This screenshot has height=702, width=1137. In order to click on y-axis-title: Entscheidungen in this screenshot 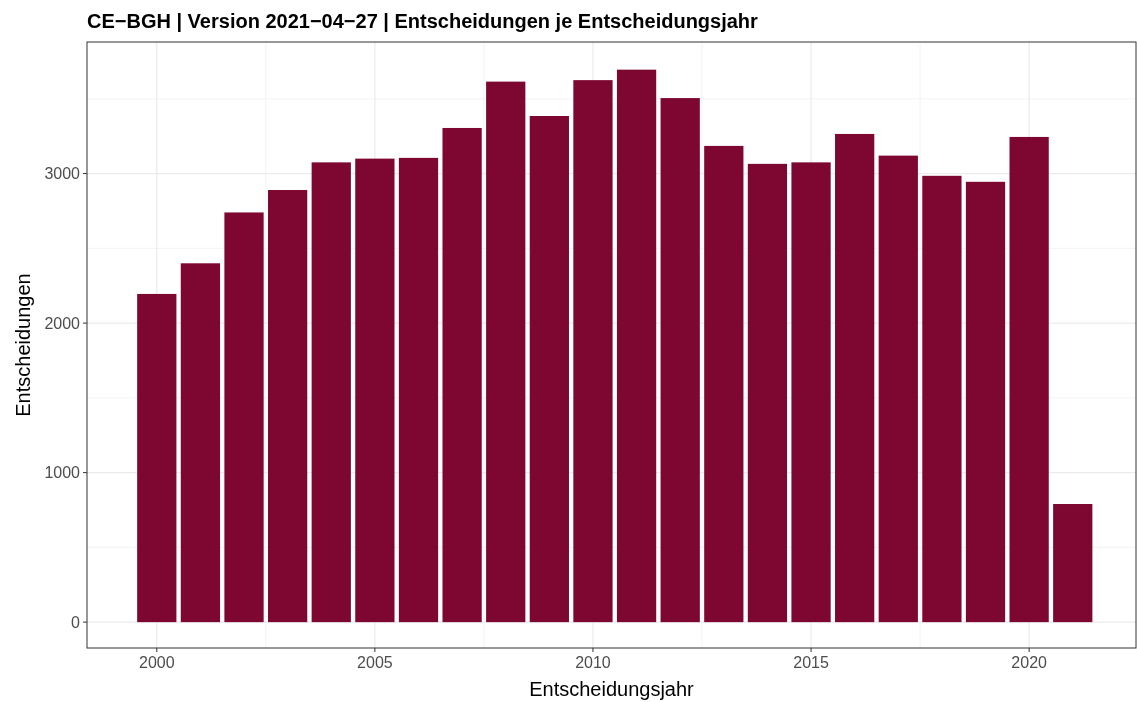, I will do `click(23, 345)`.